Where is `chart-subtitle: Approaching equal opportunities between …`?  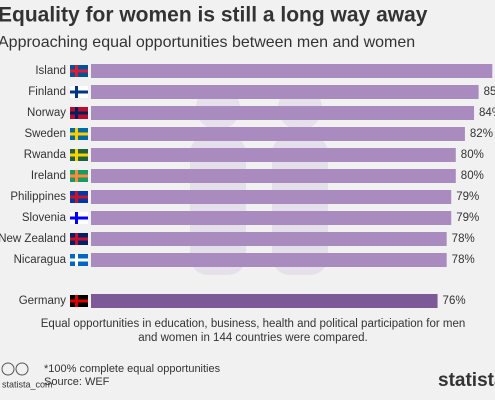 chart-subtitle: Approaching equal opportunities between … is located at coordinates (207, 42).